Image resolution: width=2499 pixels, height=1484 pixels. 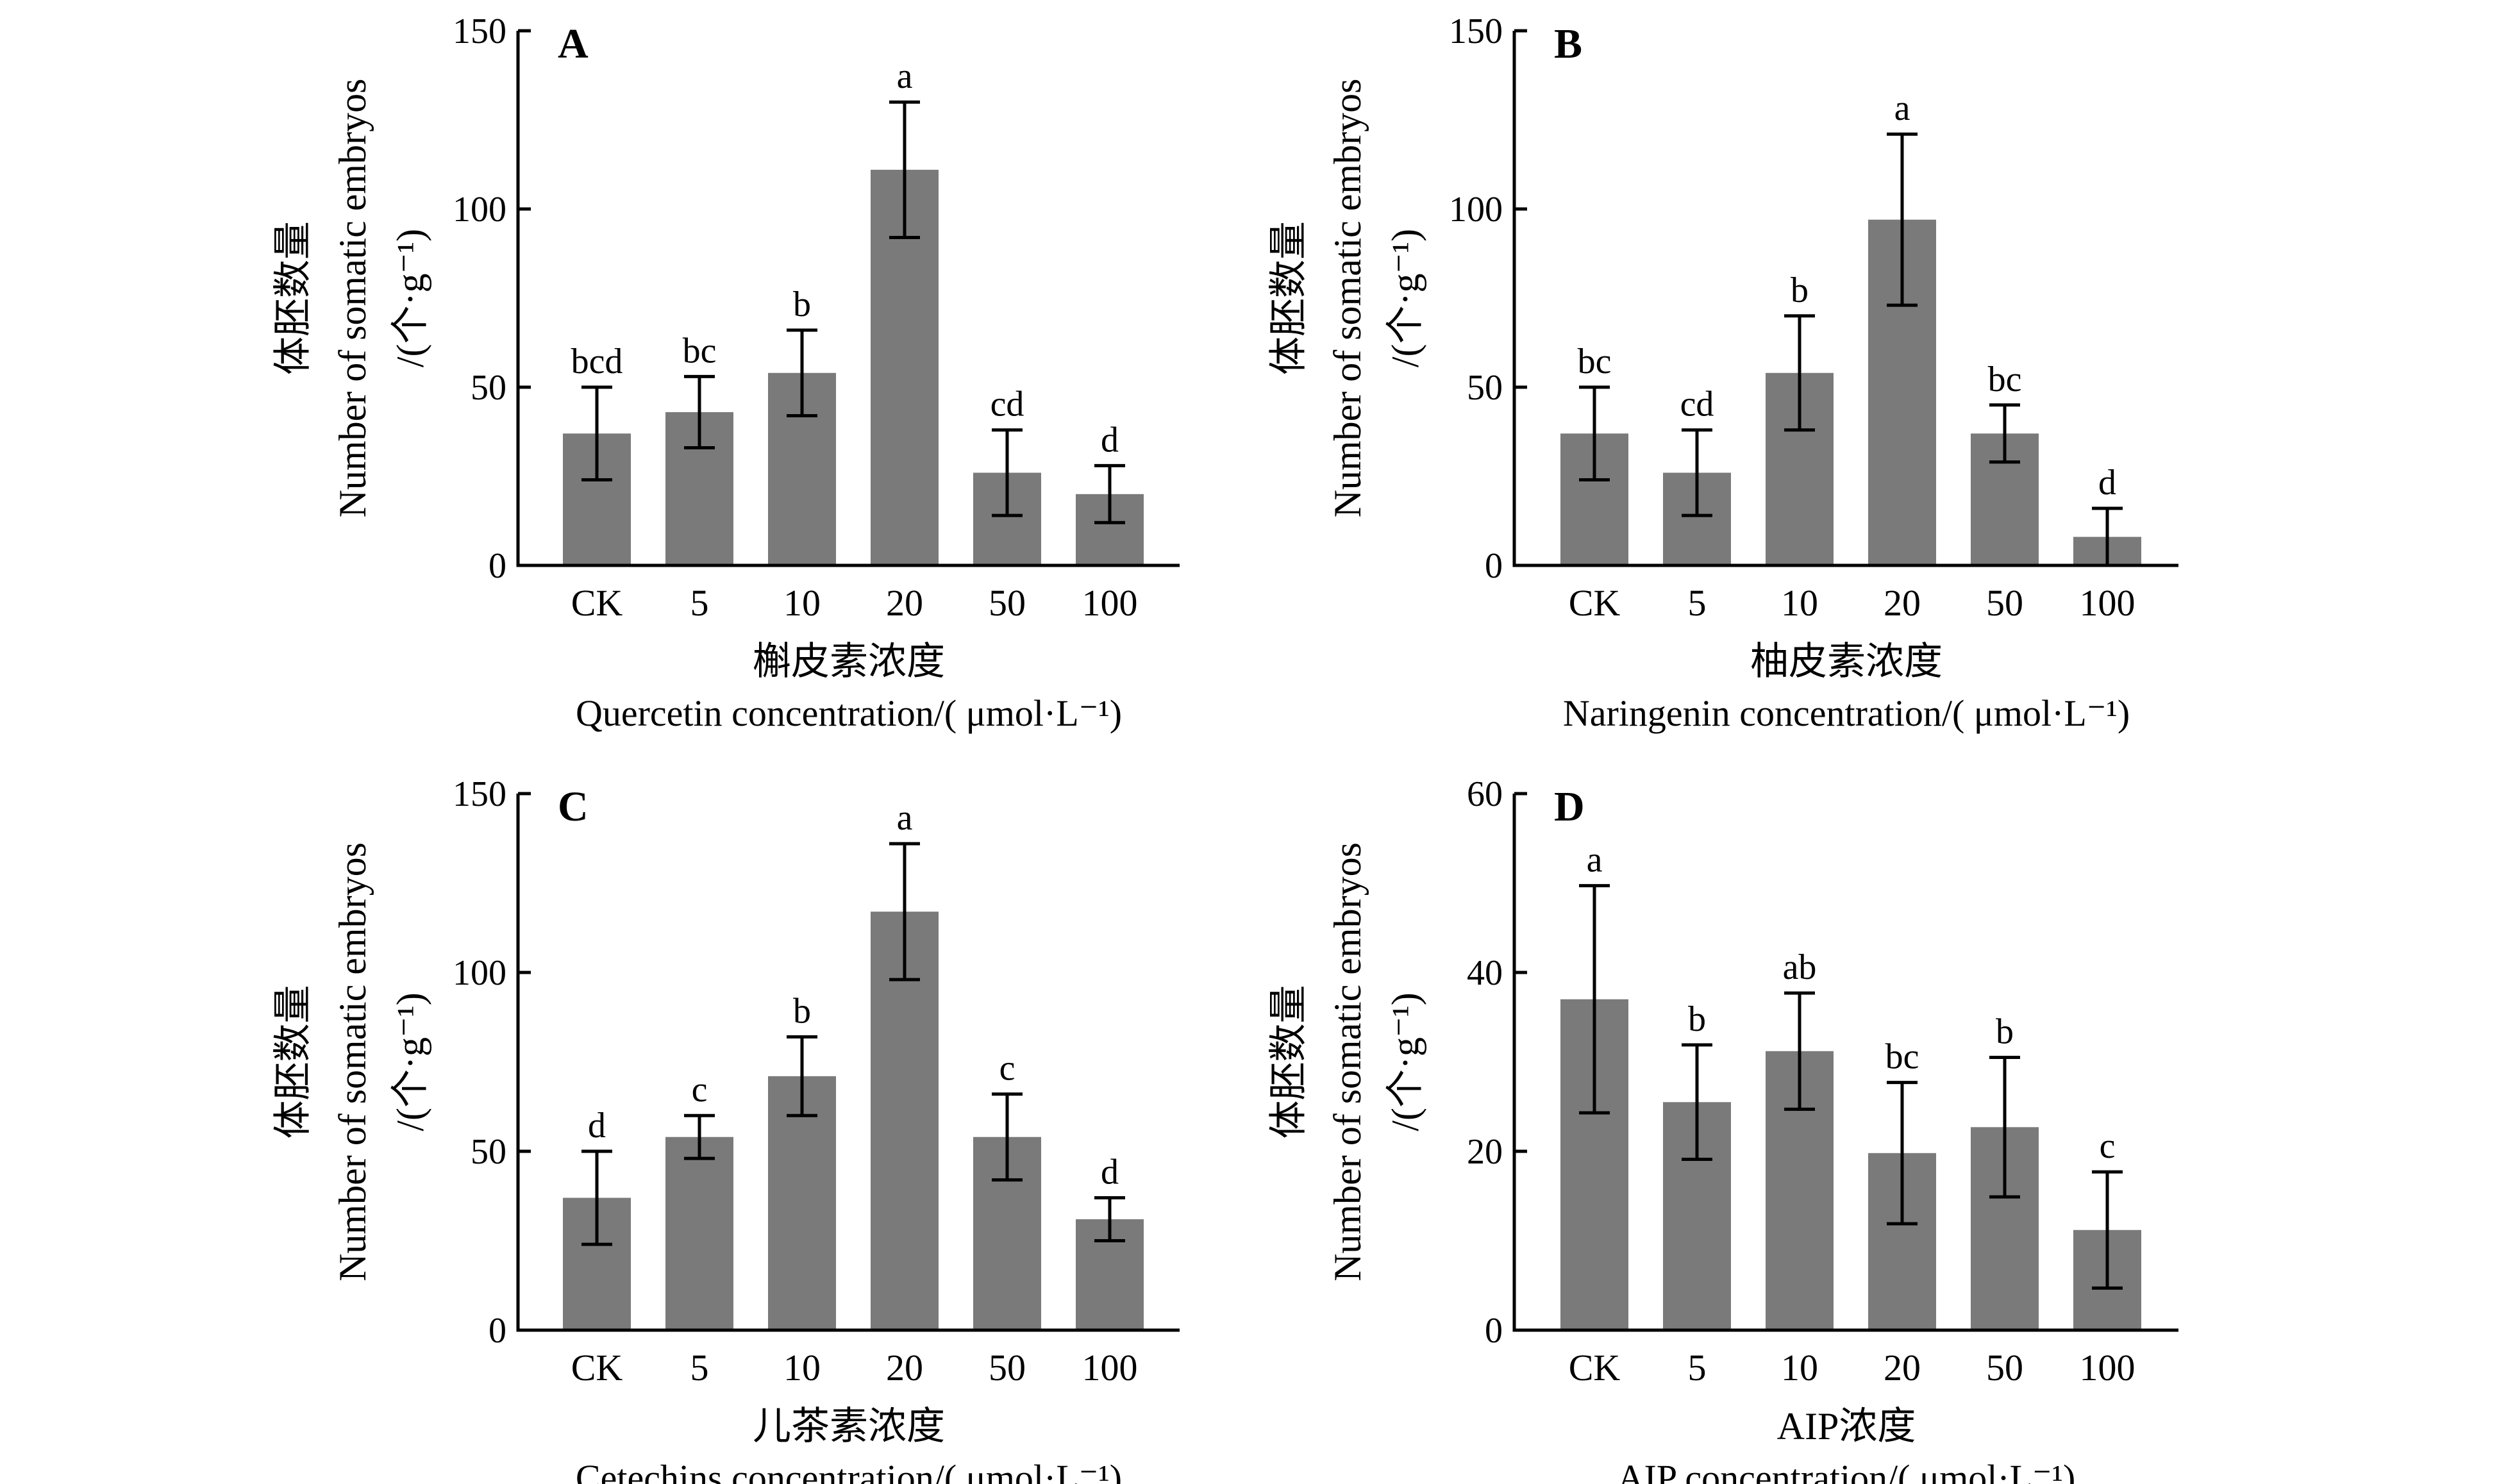 What do you see at coordinates (1485, 794) in the screenshot?
I see `panel-d-ytick-label-3: 60` at bounding box center [1485, 794].